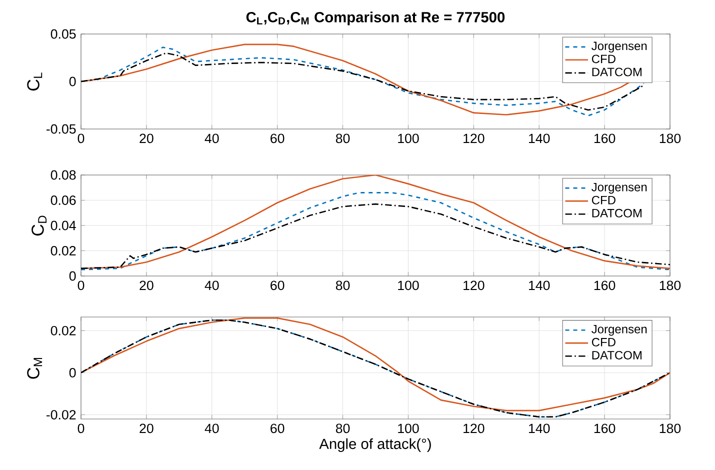  I want to click on y-tick-label: 0.05, so click(63, 34).